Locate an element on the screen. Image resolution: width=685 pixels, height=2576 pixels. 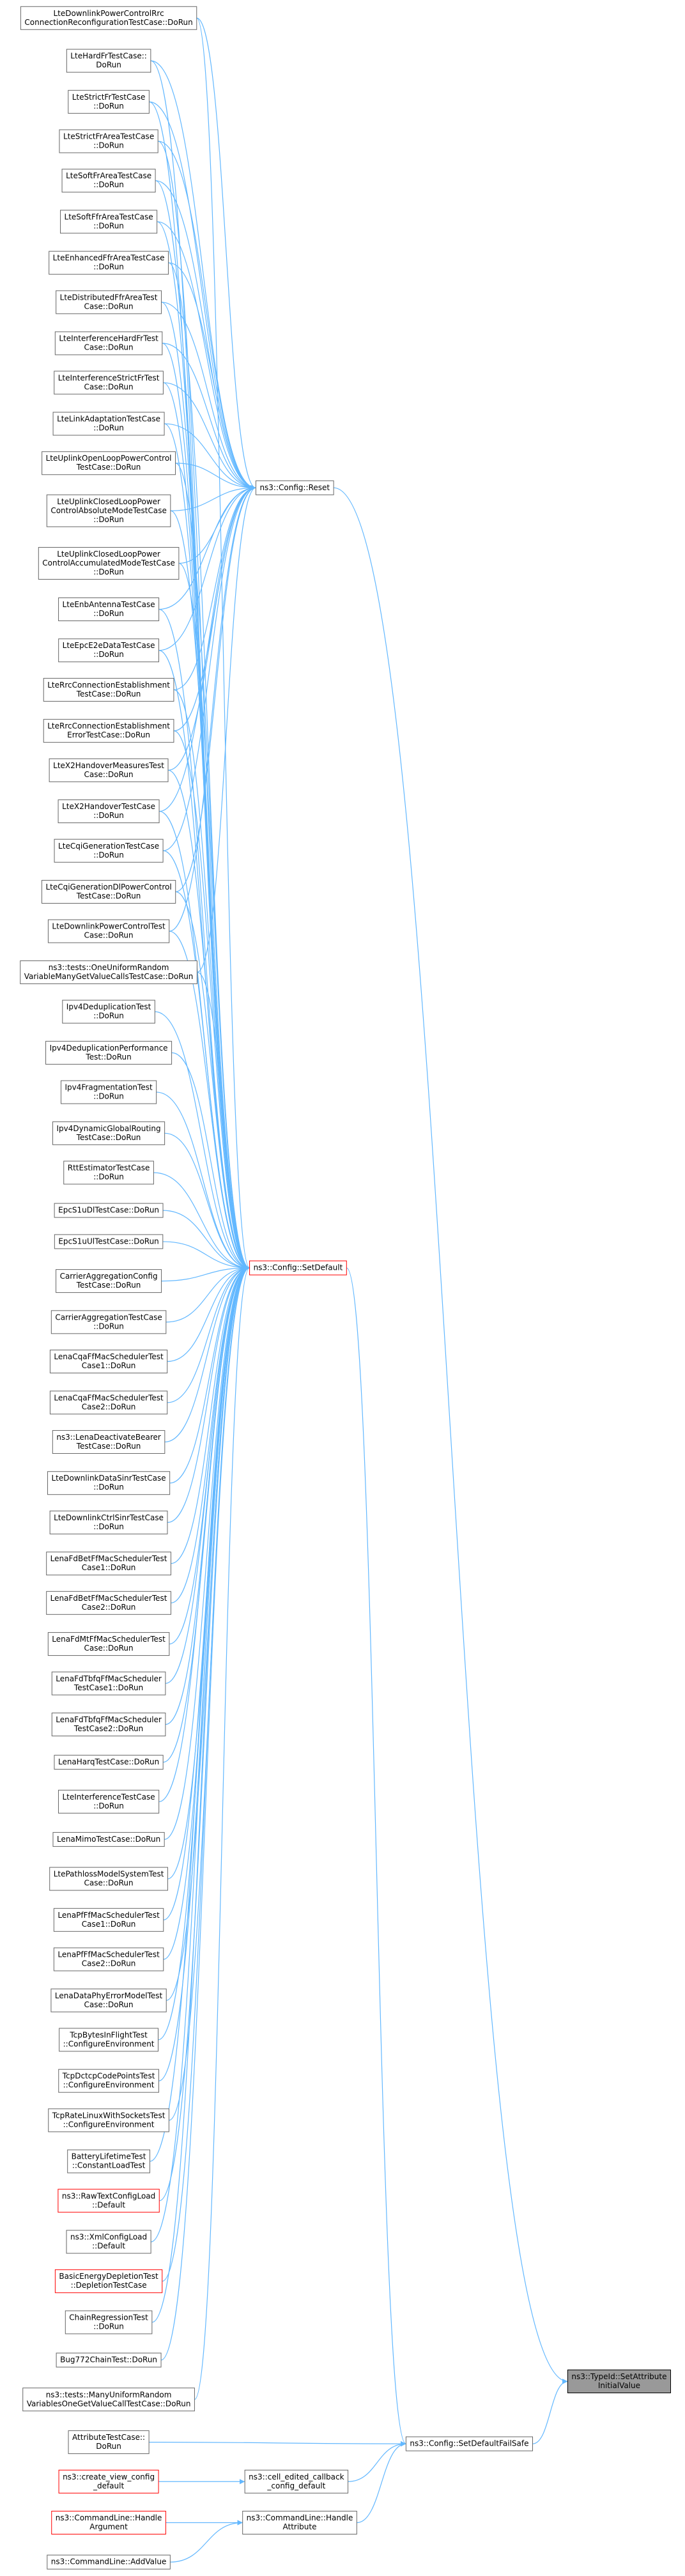
node-label: ConnectionReconfigurationTestCase::DoRun is located at coordinates (108, 22).